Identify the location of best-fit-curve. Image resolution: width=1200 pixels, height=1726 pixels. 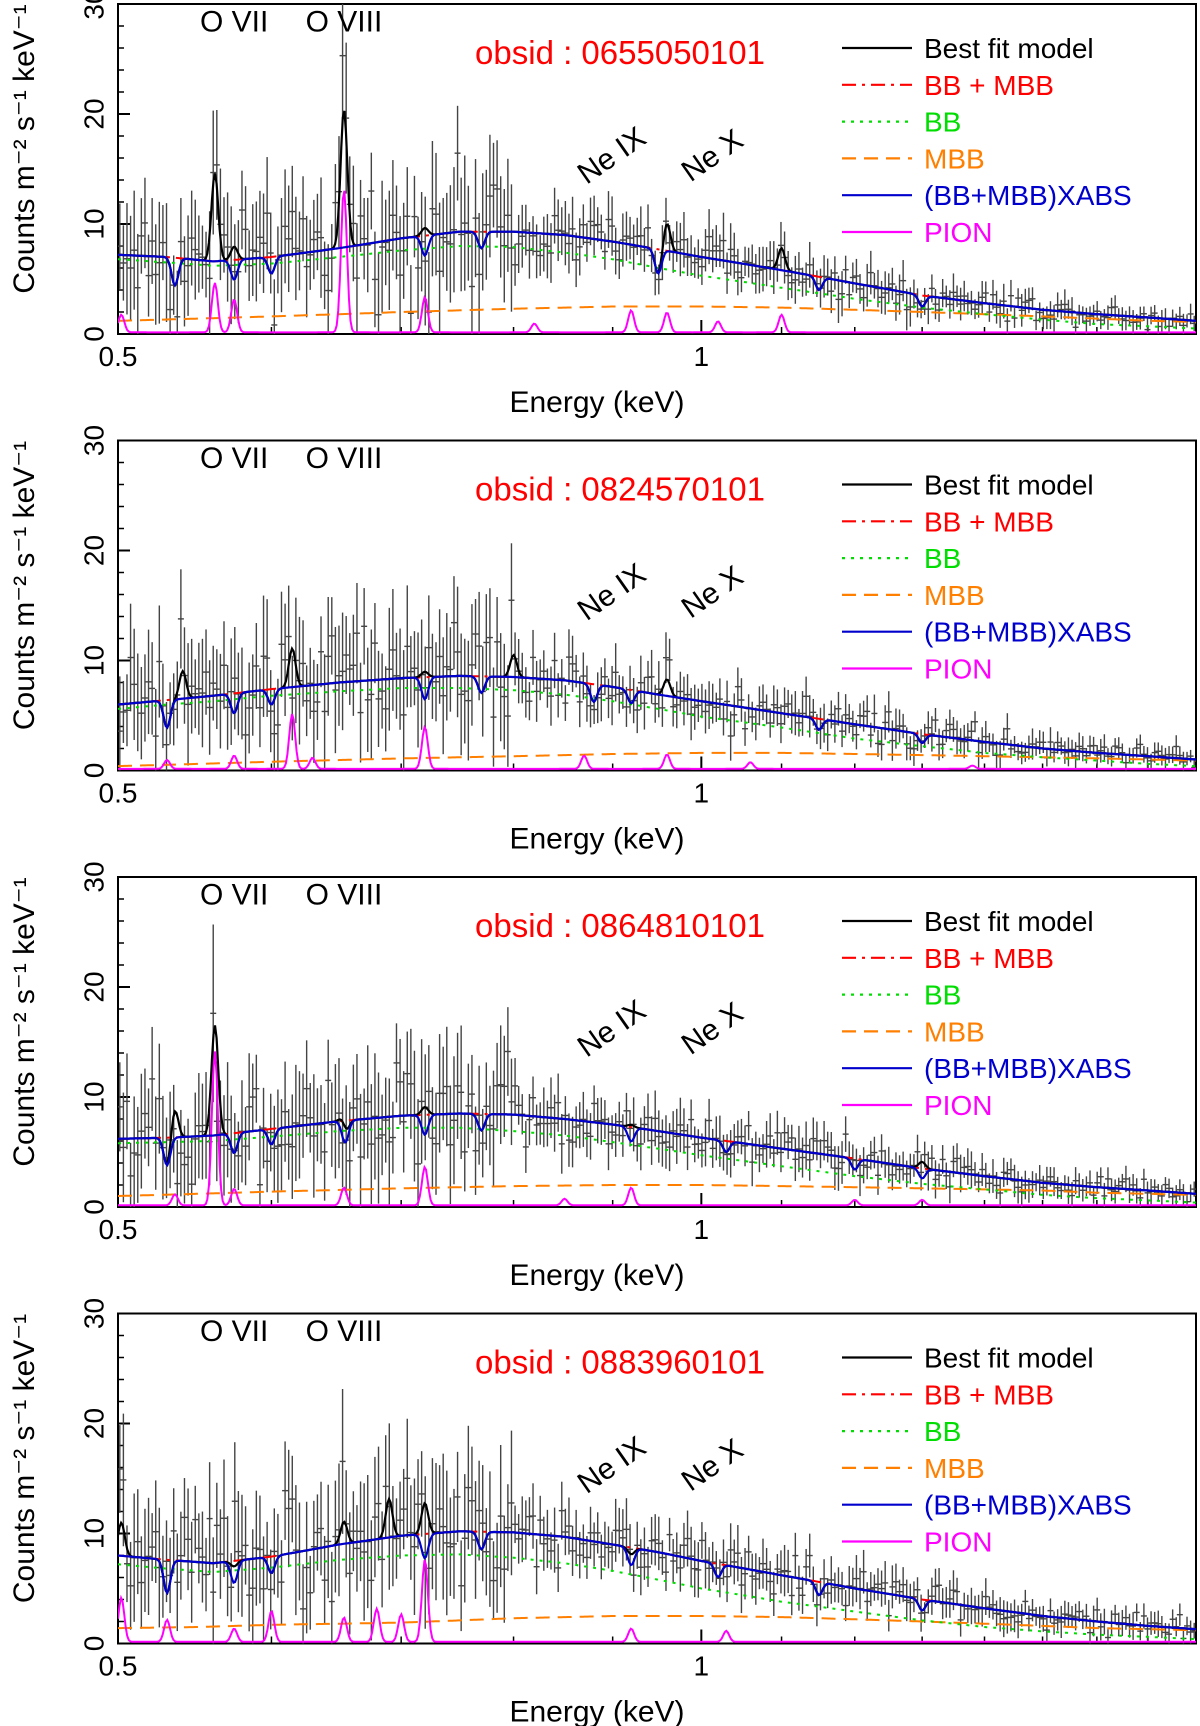
(657, 216).